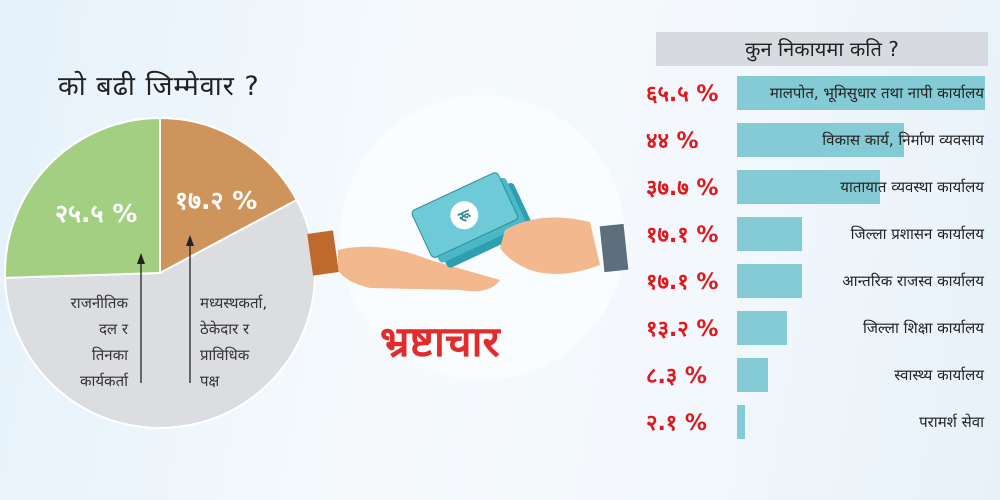  What do you see at coordinates (821, 328) in the screenshot?
I see `bar-row: १३.२ % जिल्ला शिक्षा कार्यालय` at bounding box center [821, 328].